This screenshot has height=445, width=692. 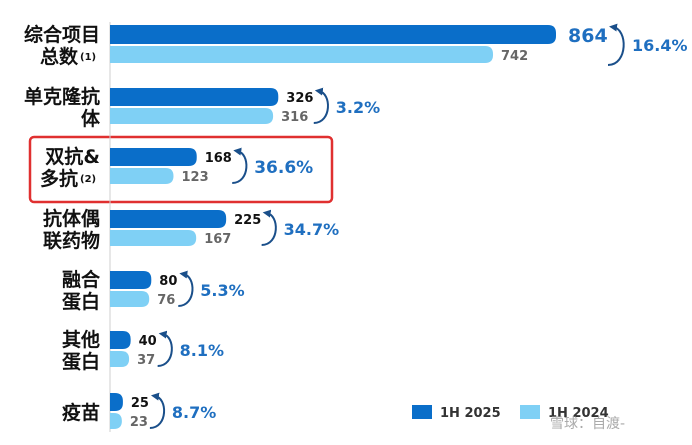 What do you see at coordinates (62, 96) in the screenshot?
I see `category-label: 单克隆抗` at bounding box center [62, 96].